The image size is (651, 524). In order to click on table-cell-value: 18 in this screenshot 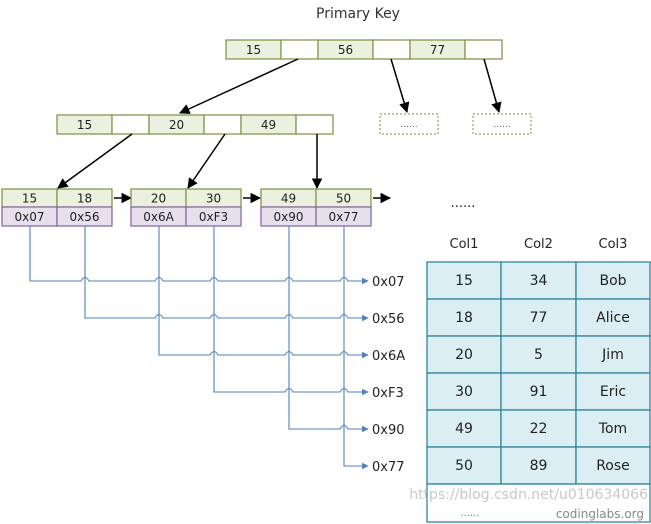, I will do `click(464, 318)`.